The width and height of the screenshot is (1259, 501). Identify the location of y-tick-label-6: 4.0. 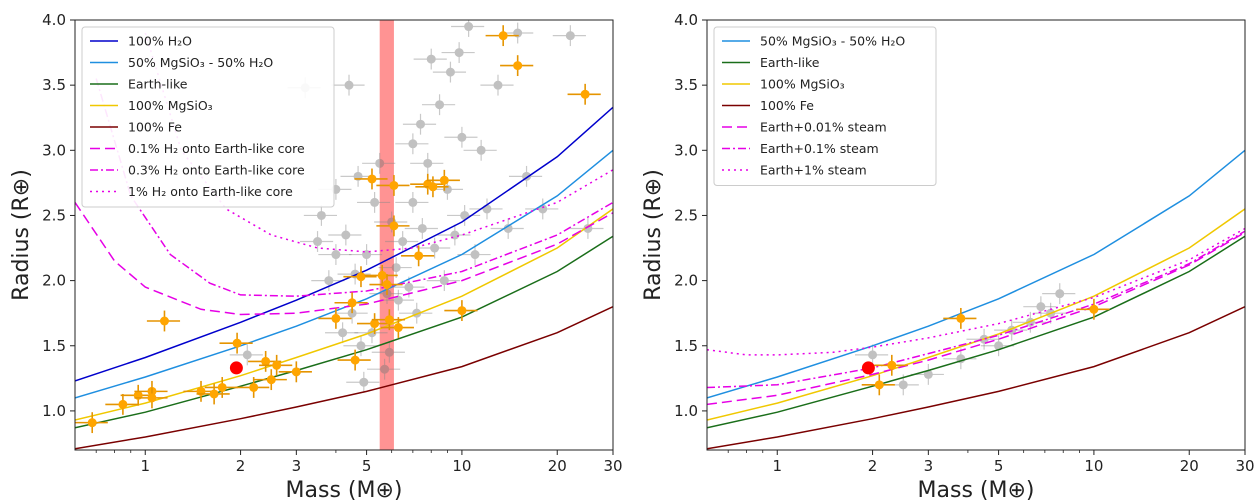
(686, 20).